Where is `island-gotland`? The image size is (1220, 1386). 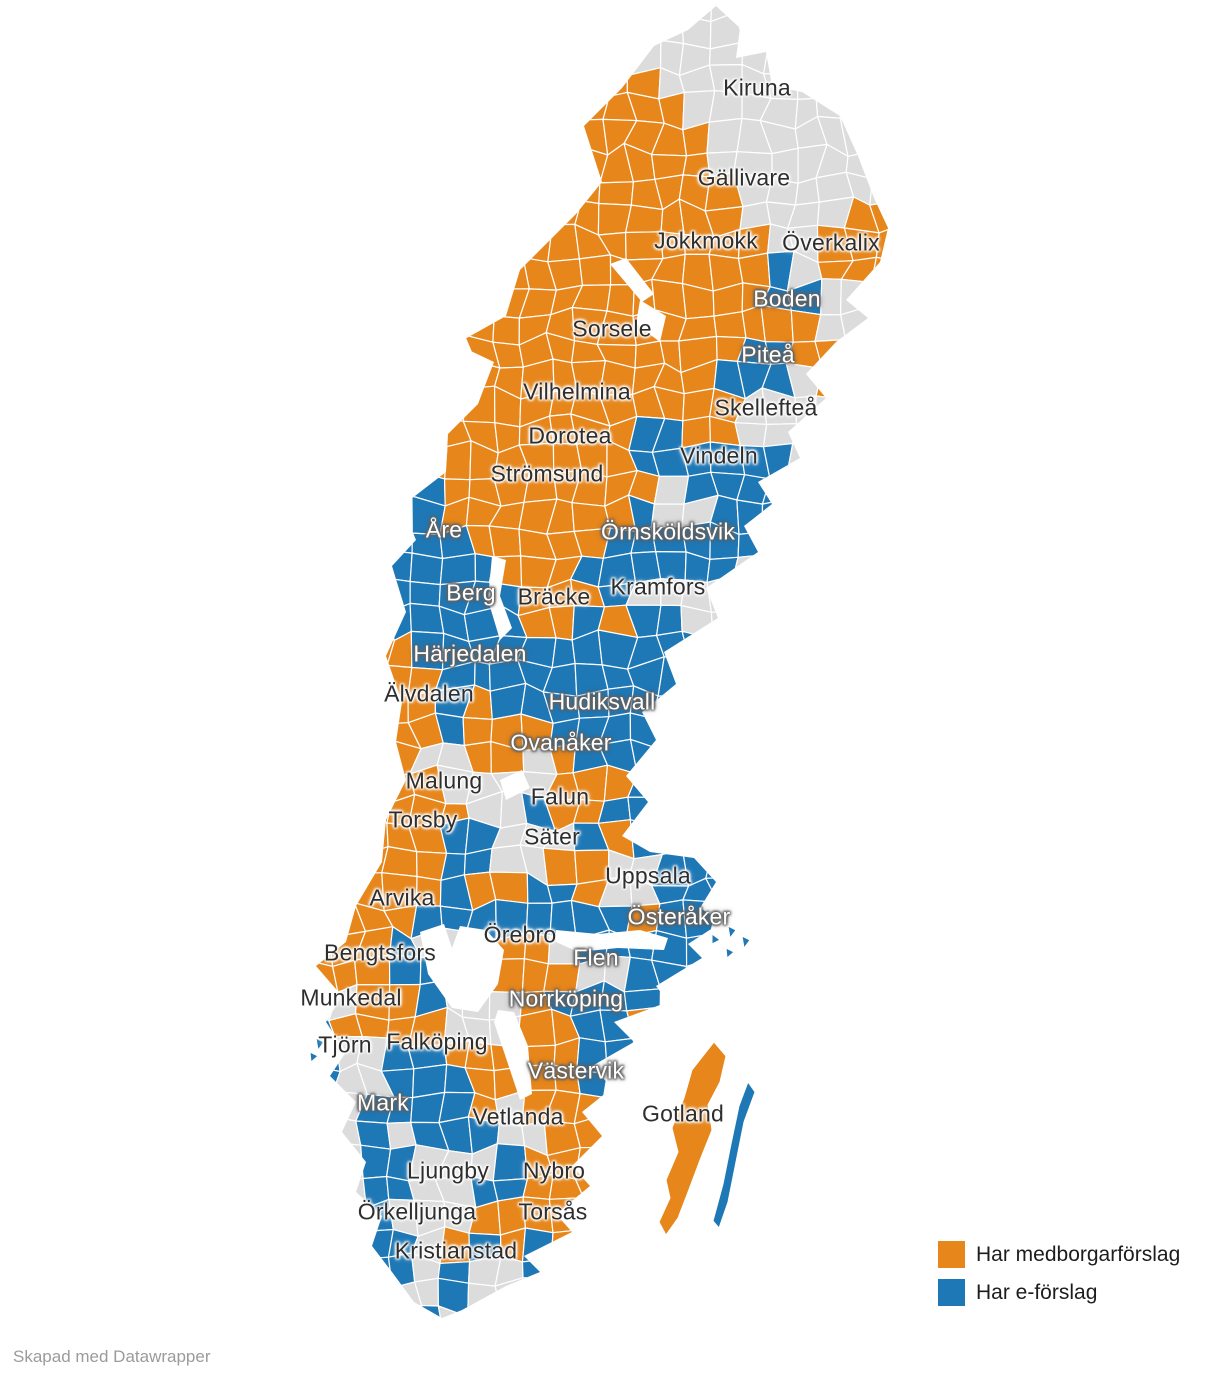
island-gotland is located at coordinates (692, 1138).